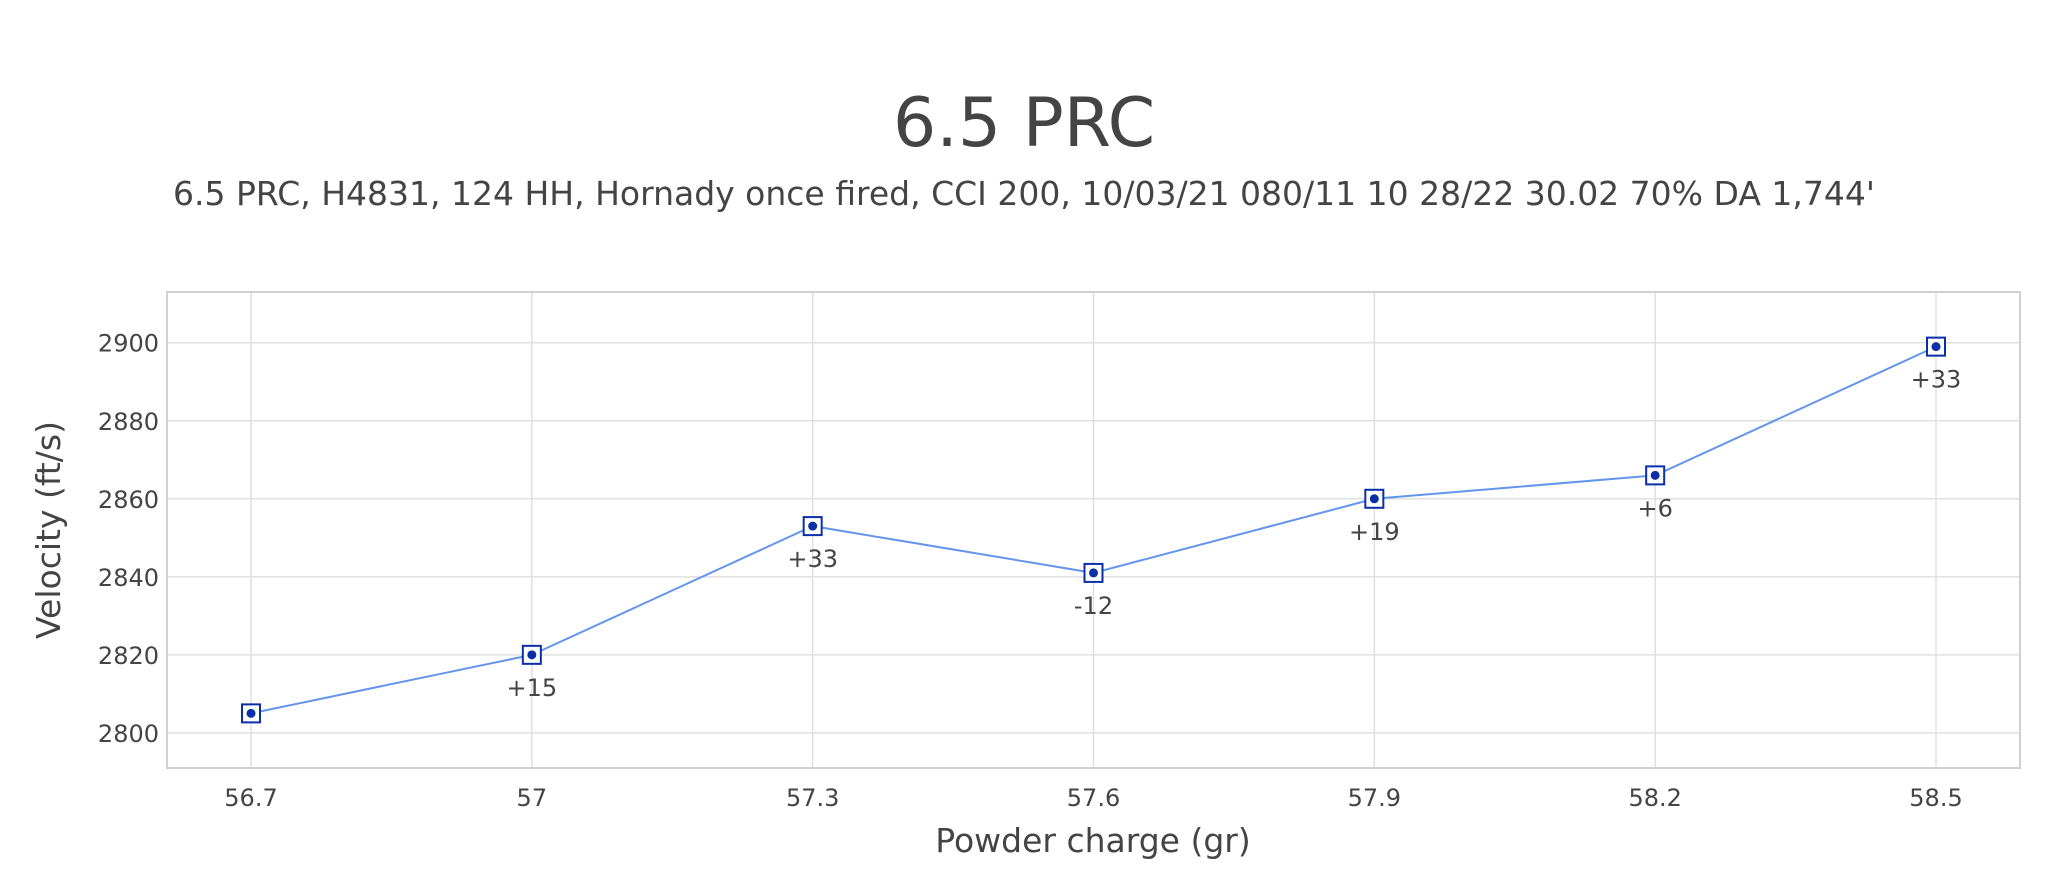 This screenshot has width=2048, height=893. What do you see at coordinates (250, 798) in the screenshot?
I see `x-tick-label: 56.7` at bounding box center [250, 798].